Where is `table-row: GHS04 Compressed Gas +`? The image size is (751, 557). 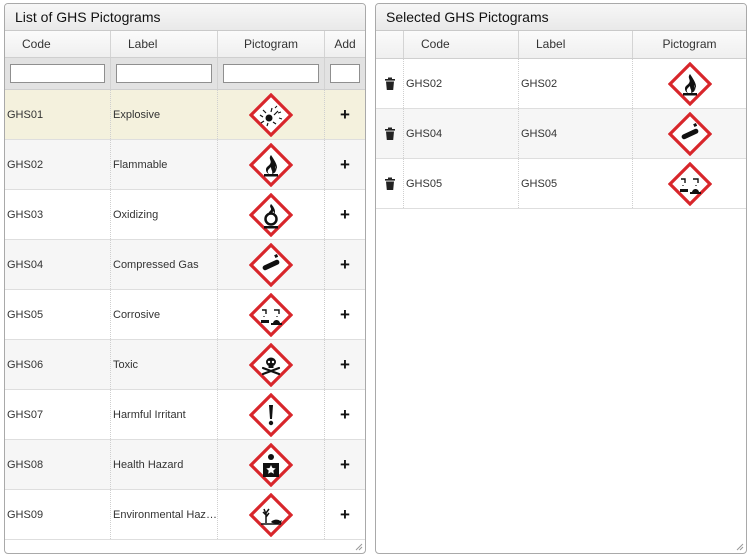 table-row: GHS04 Compressed Gas + is located at coordinates (185, 265).